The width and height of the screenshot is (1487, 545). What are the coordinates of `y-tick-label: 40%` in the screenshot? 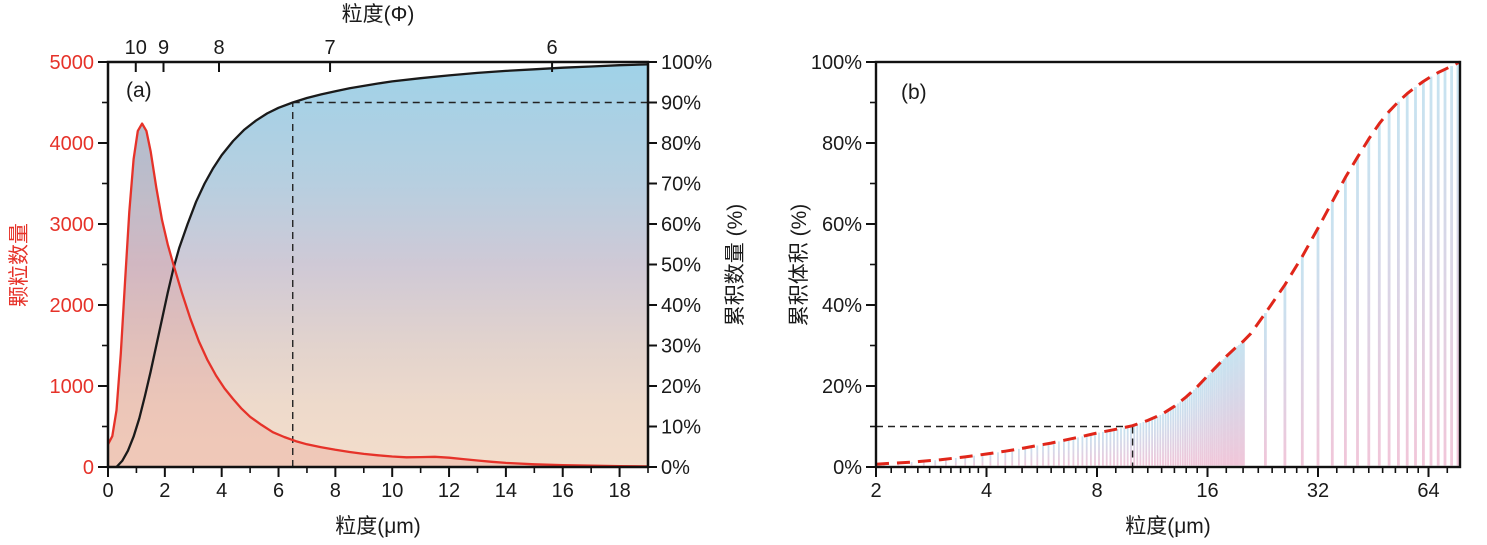 It's located at (842, 306).